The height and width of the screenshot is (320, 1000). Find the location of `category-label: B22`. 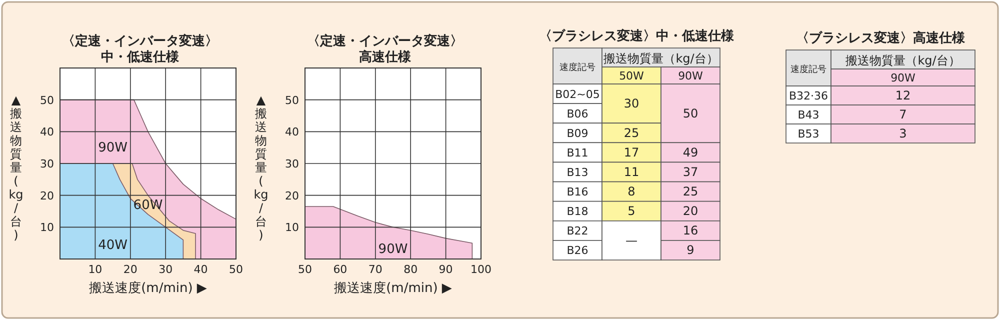

category-label: B22 is located at coordinates (577, 231).